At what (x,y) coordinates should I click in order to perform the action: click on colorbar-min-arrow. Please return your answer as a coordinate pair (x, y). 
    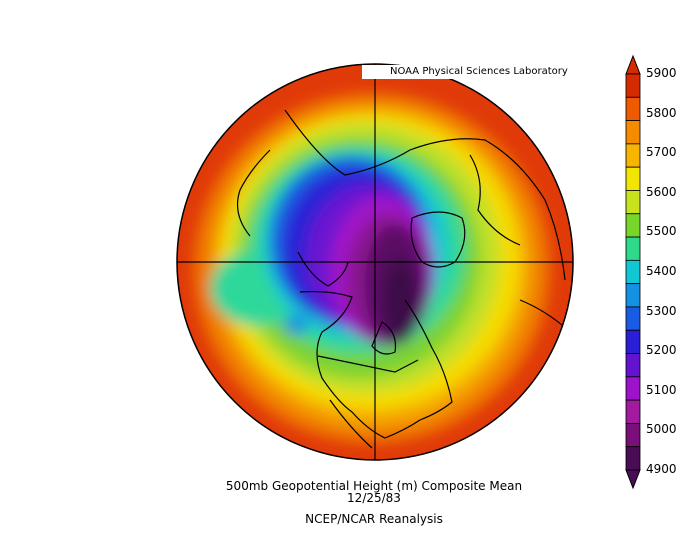
    Looking at the image, I should click on (633, 479).